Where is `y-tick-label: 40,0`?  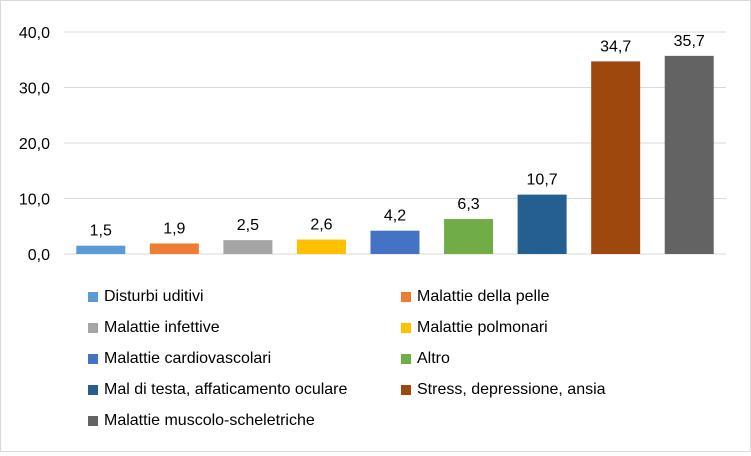
y-tick-label: 40,0 is located at coordinates (34, 33).